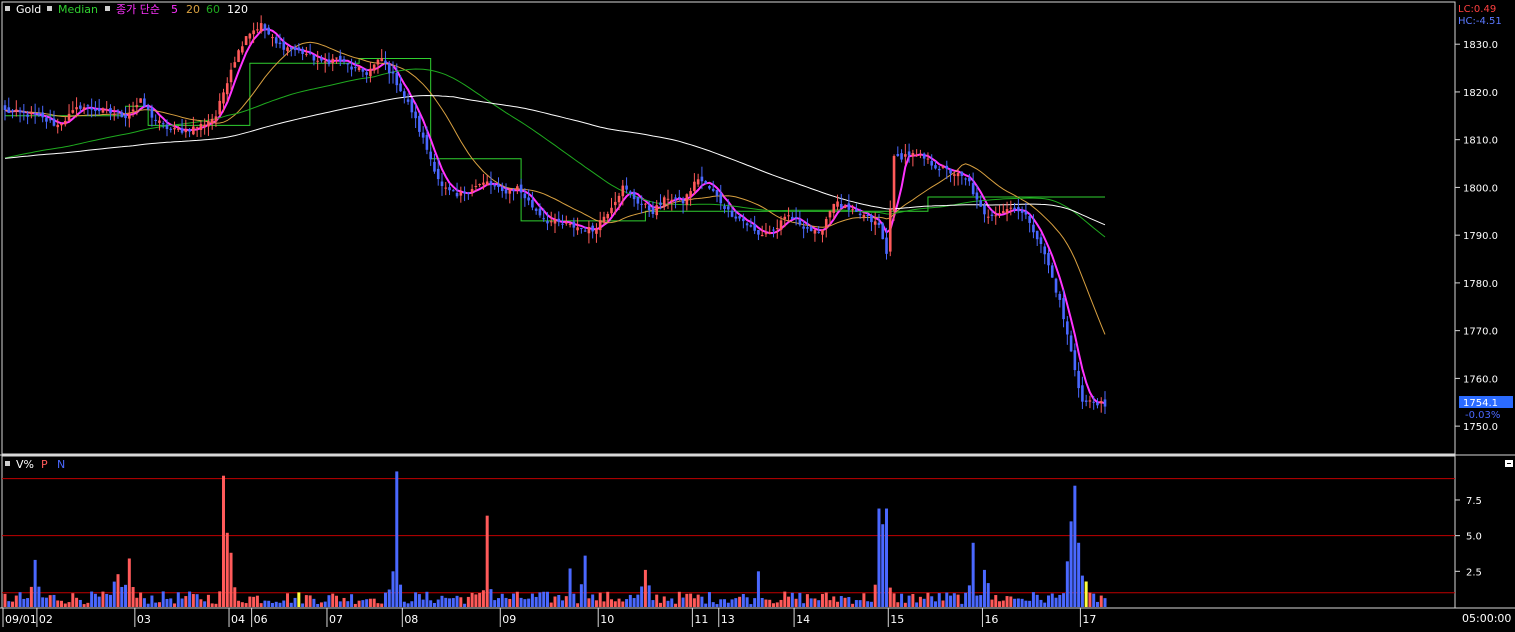  What do you see at coordinates (44, 464) in the screenshot?
I see `legend-positive: P` at bounding box center [44, 464].